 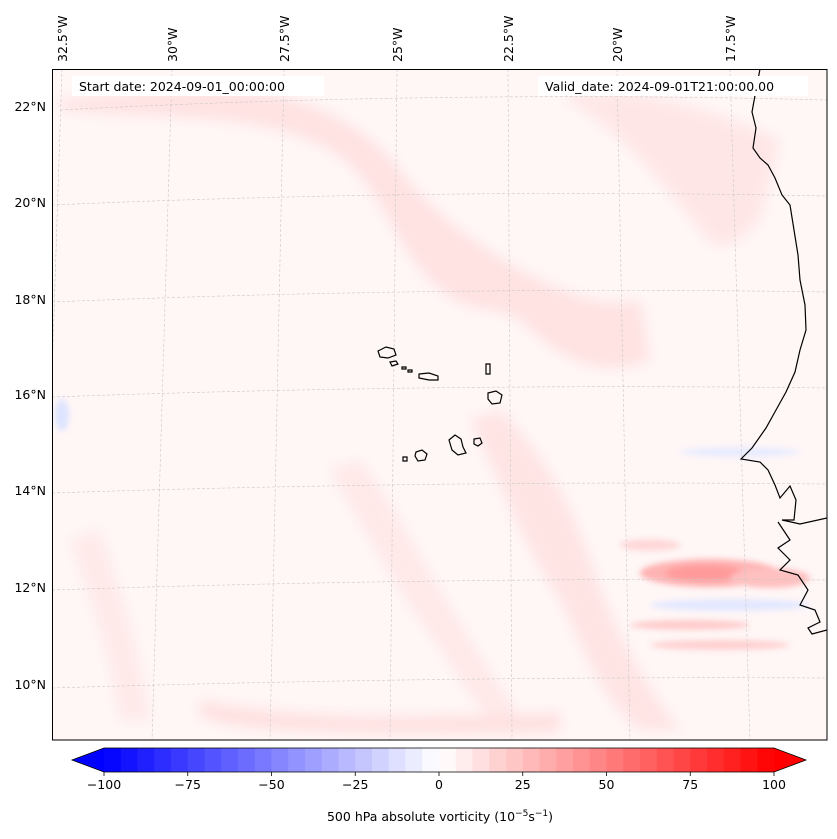 I want to click on sao-nicolau-island, so click(x=428, y=376).